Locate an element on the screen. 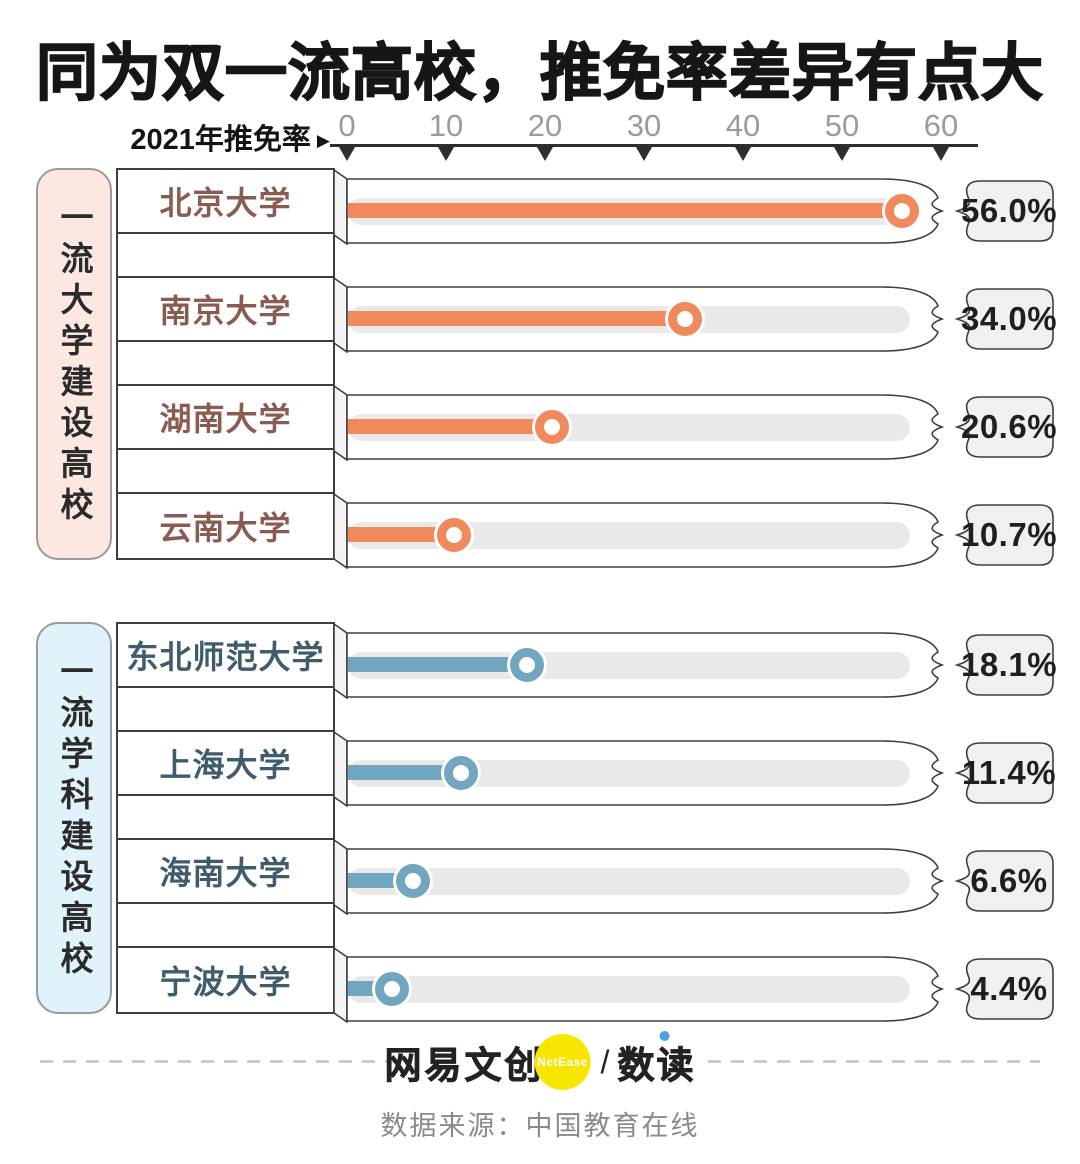 This screenshot has width=1080, height=1164. value-label: 6.6% is located at coordinates (1009, 880).